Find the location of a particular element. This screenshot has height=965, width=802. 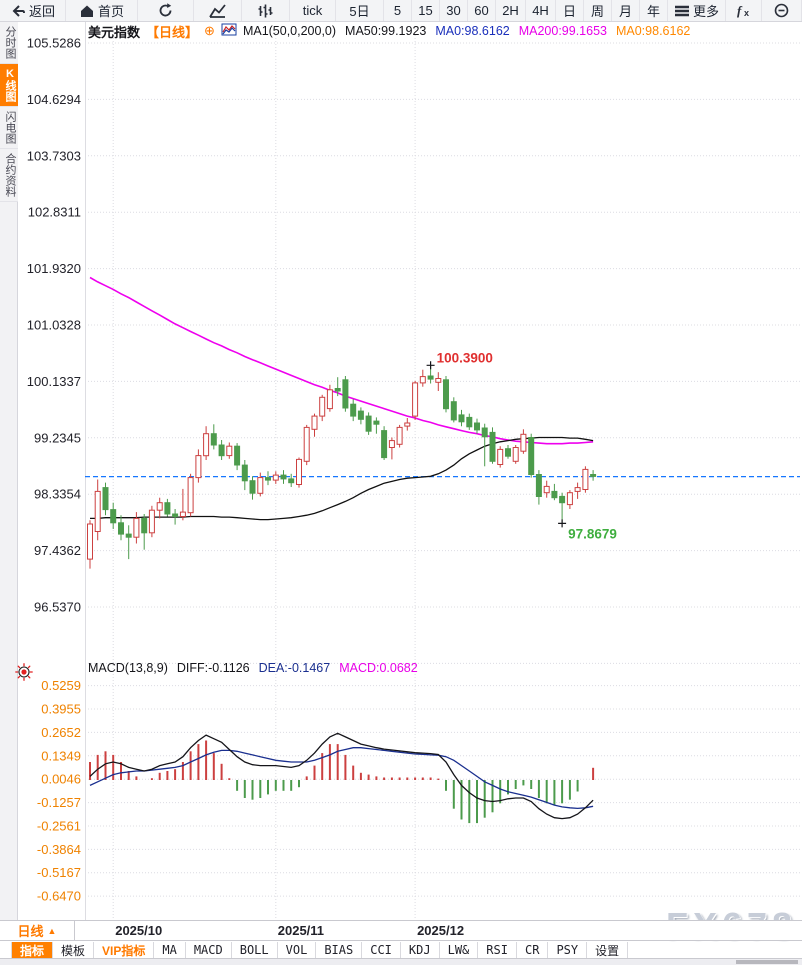

more-label: 更多 is located at coordinates (705, 11).